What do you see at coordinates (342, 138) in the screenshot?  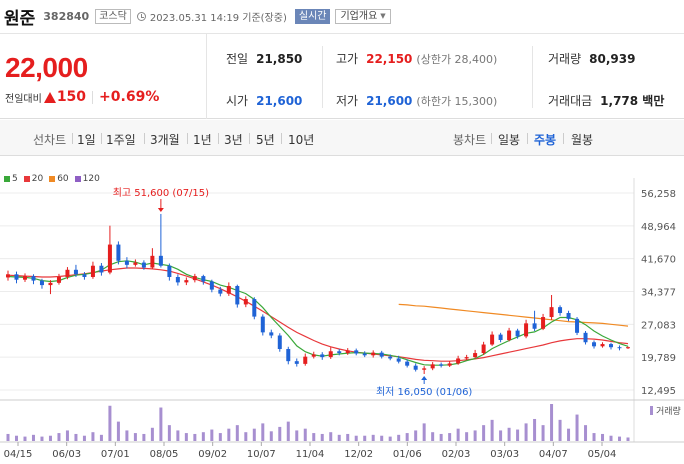 I see `chart-range-bar: 선차트 1일 1주일 3개월 1년 3년 5년 10년 봉차트 일봉 주봉 월봉` at bounding box center [342, 138].